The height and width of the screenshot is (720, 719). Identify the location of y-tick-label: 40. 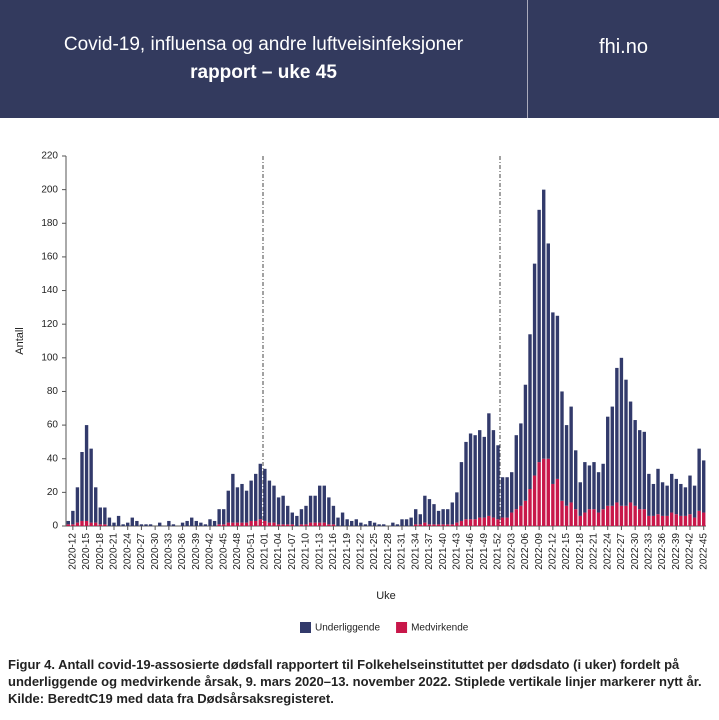
(53, 458).